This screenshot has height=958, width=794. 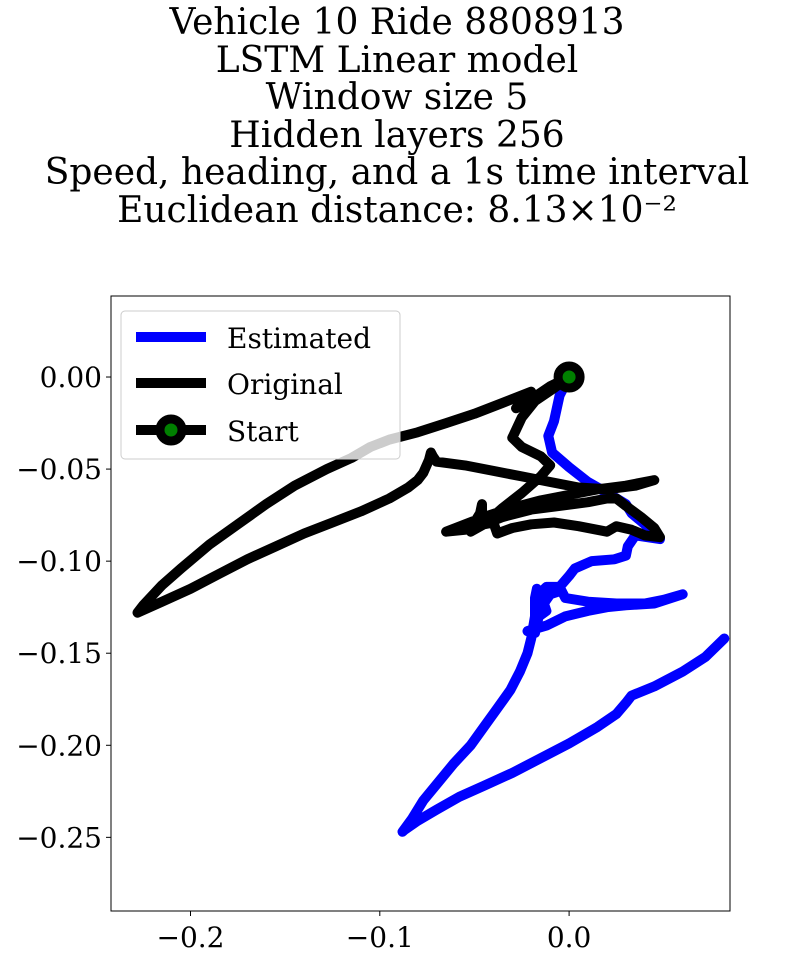 What do you see at coordinates (569, 937) in the screenshot?
I see `x-tick-label: 0.0` at bounding box center [569, 937].